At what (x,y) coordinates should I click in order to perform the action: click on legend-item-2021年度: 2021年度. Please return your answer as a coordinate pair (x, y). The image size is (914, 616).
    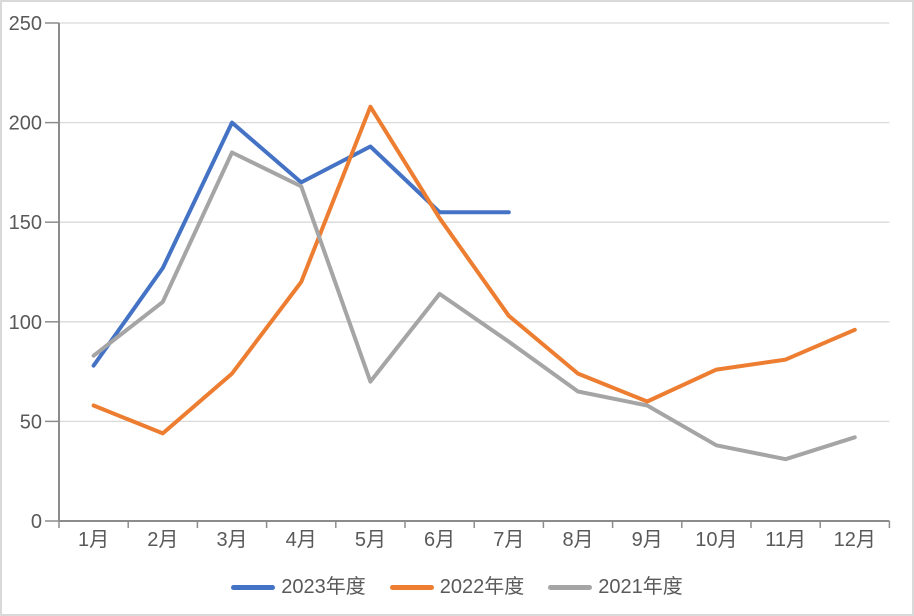
    Looking at the image, I should click on (615, 587).